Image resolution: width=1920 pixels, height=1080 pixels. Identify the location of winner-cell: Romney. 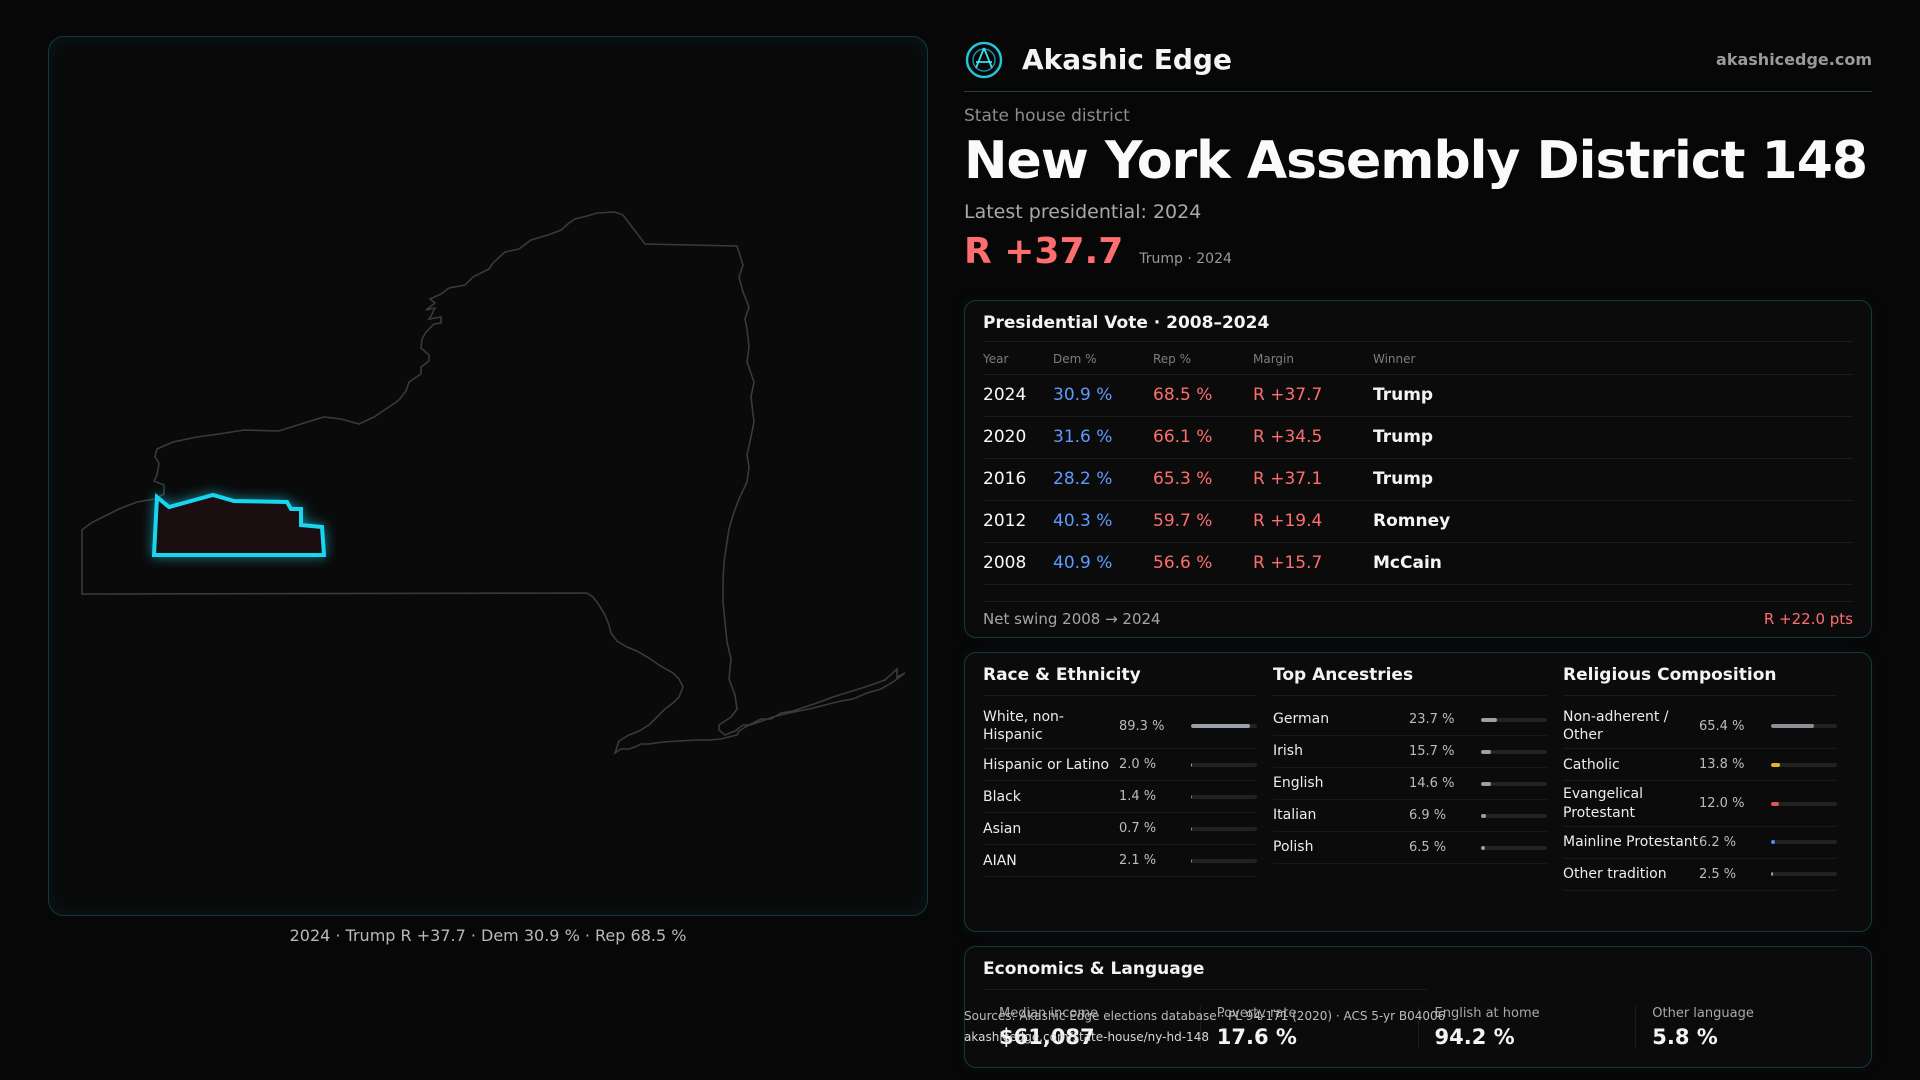
(1613, 521).